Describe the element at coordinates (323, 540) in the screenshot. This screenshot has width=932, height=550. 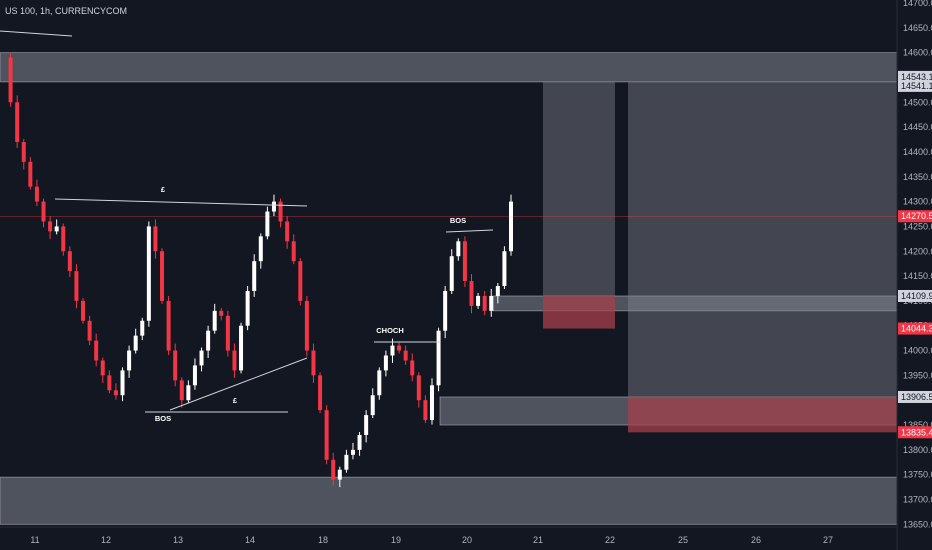
I see `time-tick-label: 18` at that location.